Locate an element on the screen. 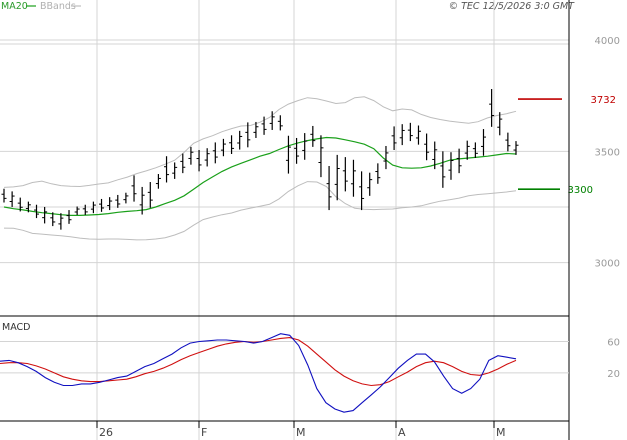  support-level-label: 3300 is located at coordinates (580, 190).